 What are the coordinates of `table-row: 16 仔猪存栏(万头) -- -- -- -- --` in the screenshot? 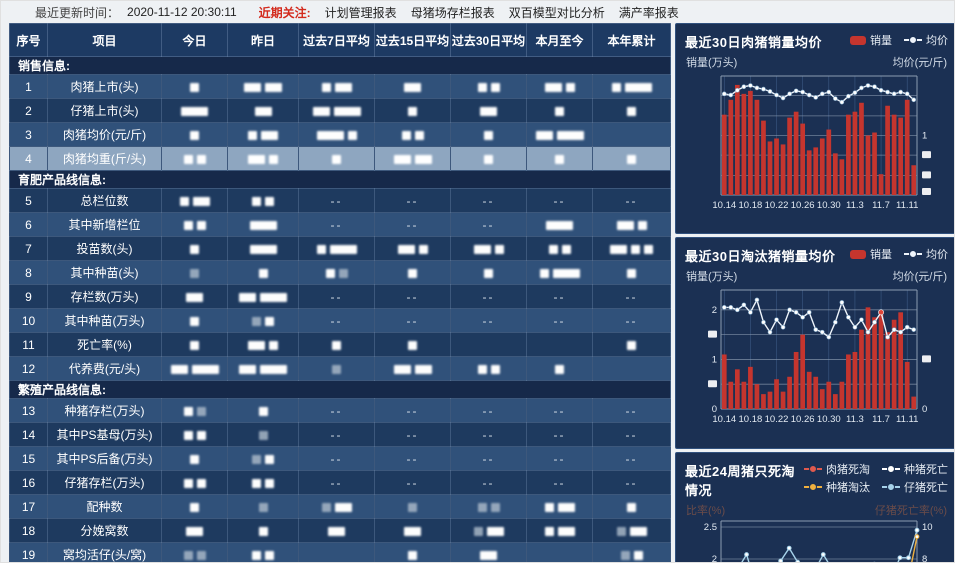 It's located at (340, 482).